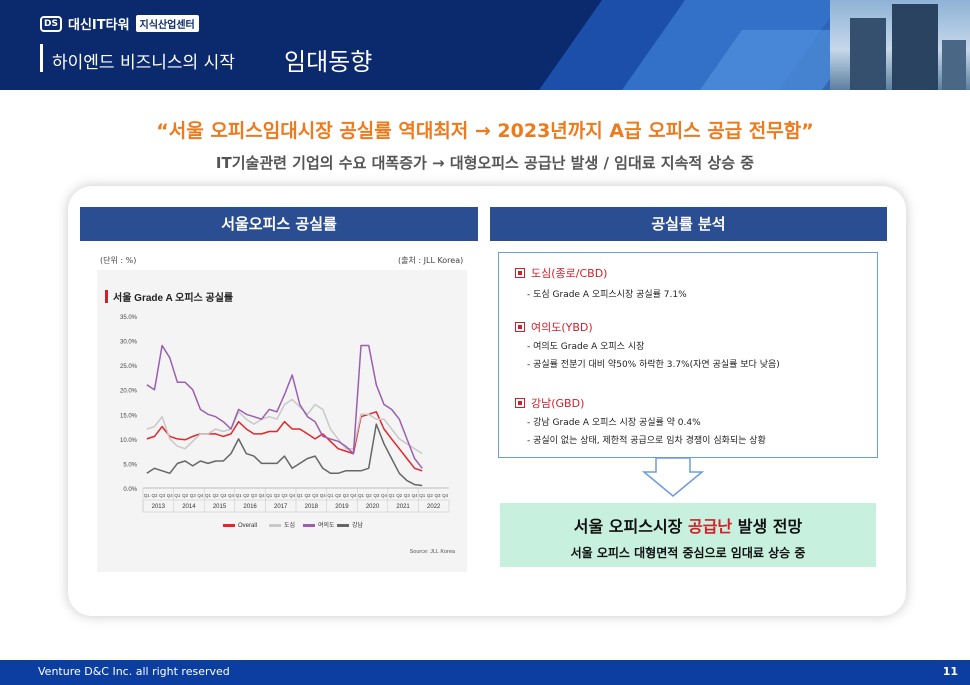 This screenshot has width=970, height=685. What do you see at coordinates (51, 23) in the screenshot?
I see `logo-icon: DS` at bounding box center [51, 23].